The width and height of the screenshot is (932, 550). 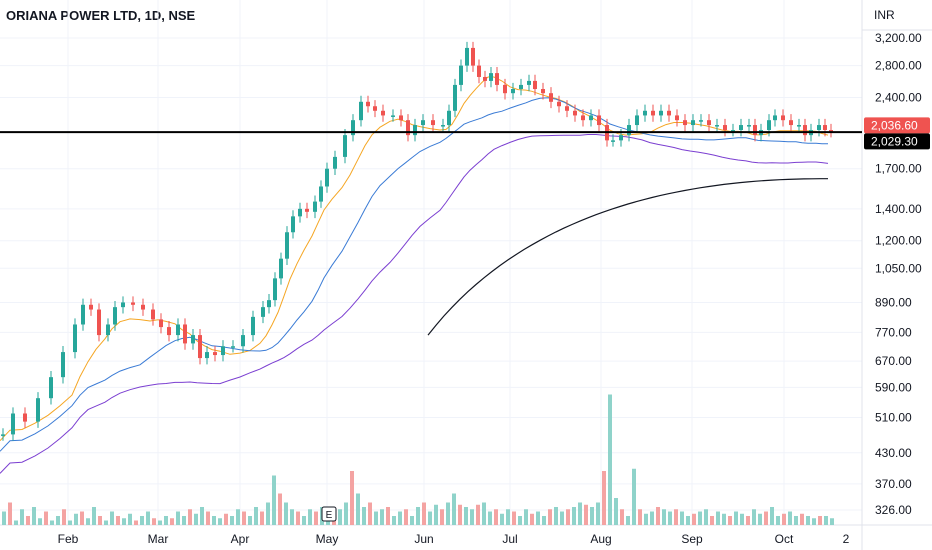 What do you see at coordinates (893, 510) in the screenshot?
I see `price-tick-label: 326.00` at bounding box center [893, 510].